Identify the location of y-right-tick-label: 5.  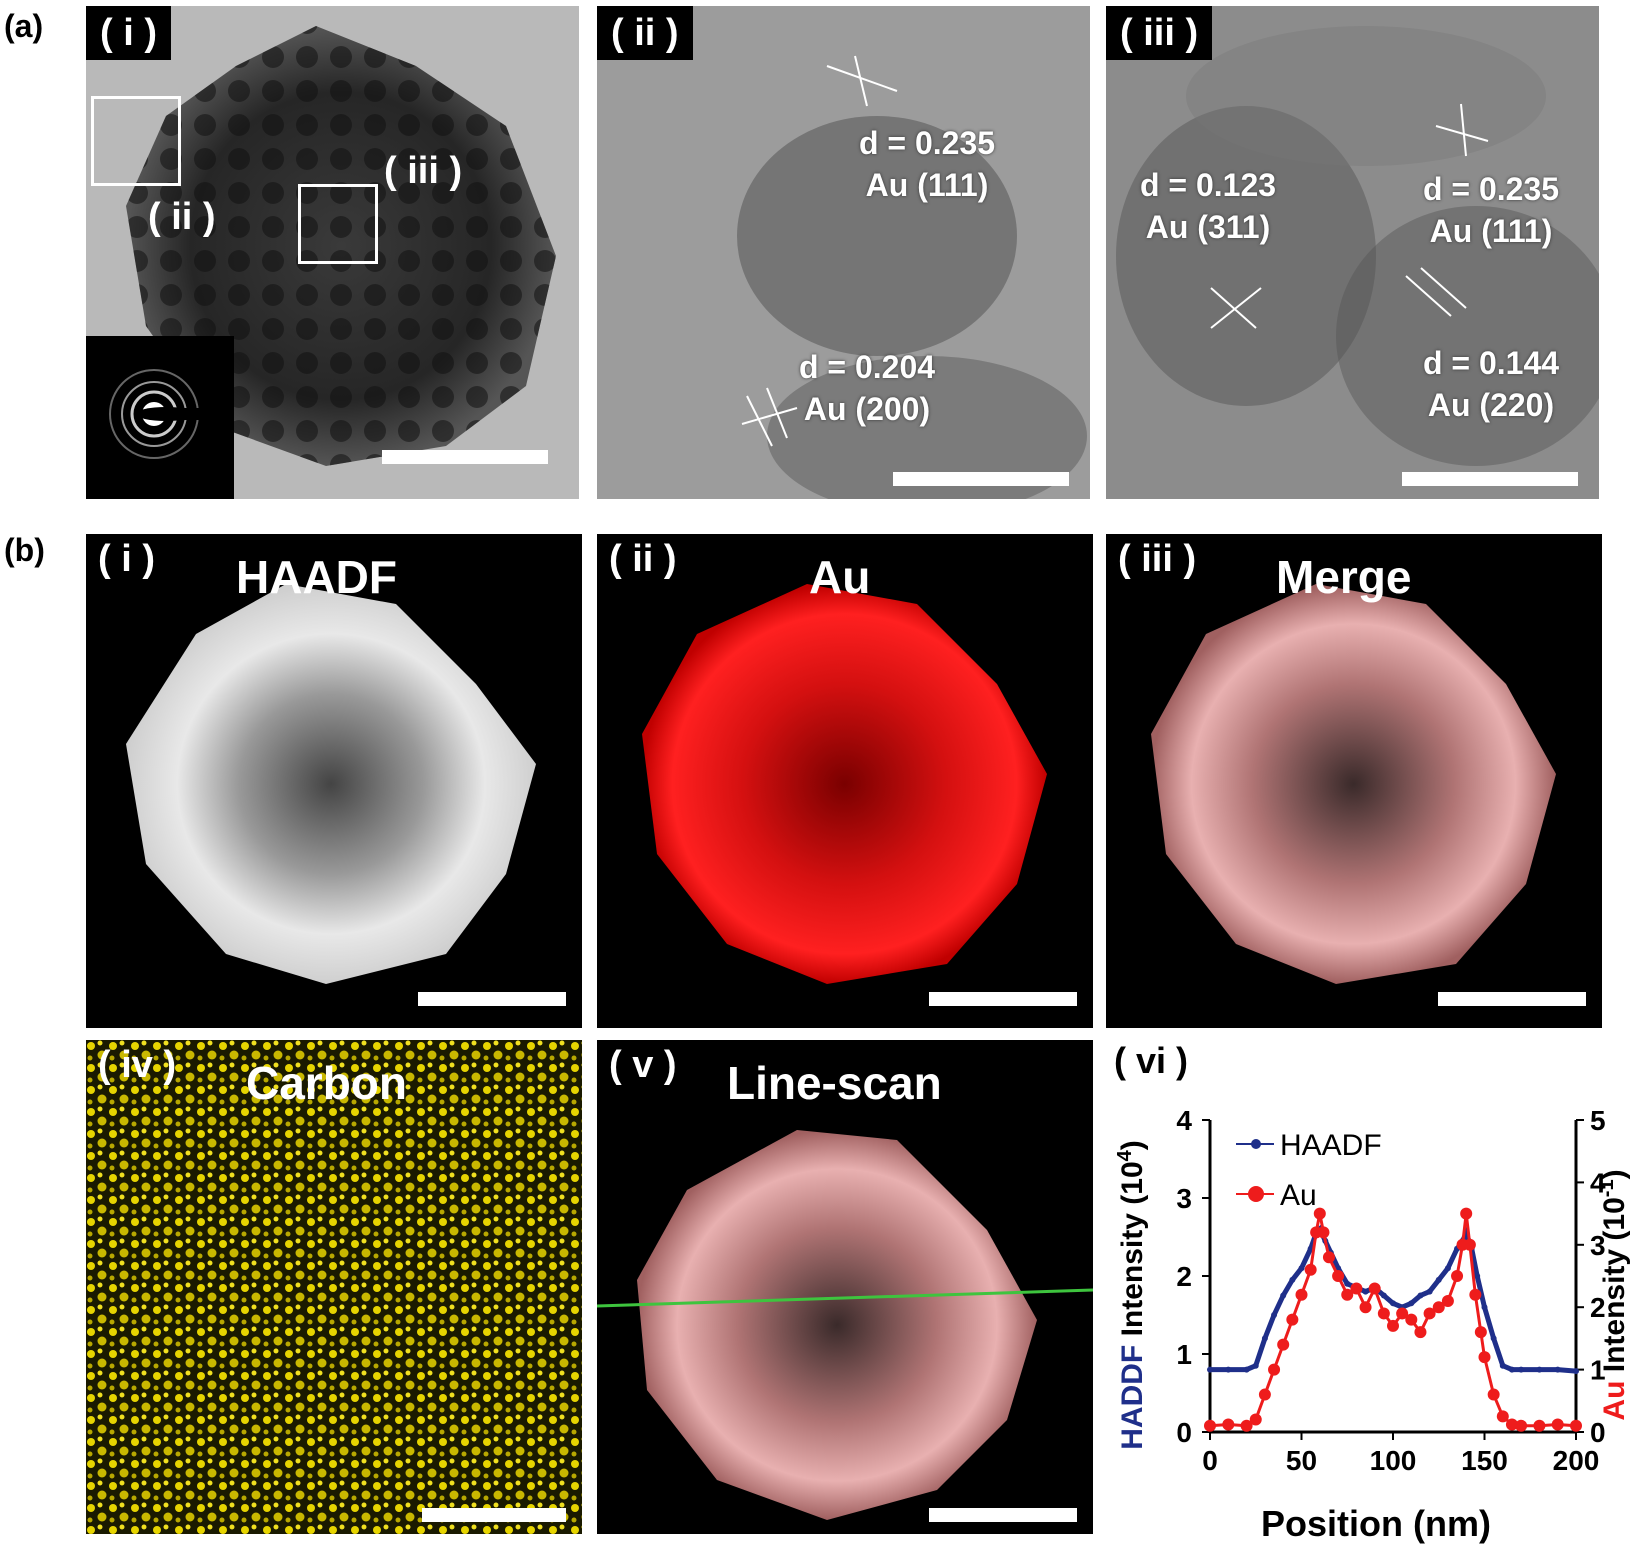
(1598, 1120).